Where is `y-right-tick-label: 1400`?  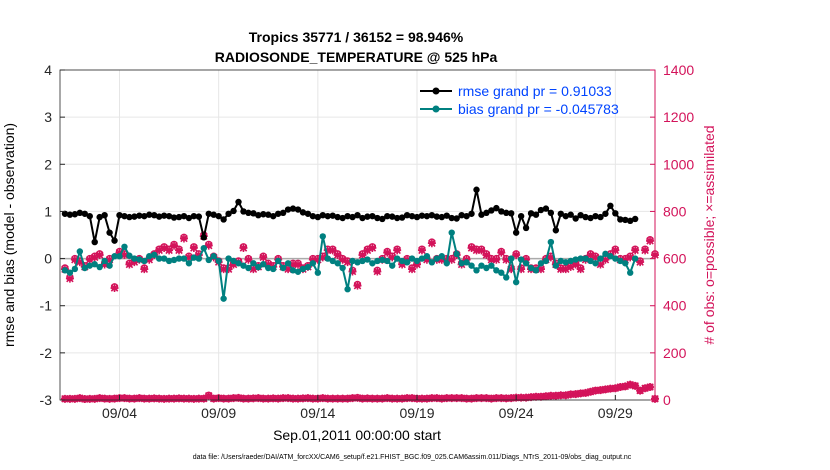 y-right-tick-label: 1400 is located at coordinates (678, 70).